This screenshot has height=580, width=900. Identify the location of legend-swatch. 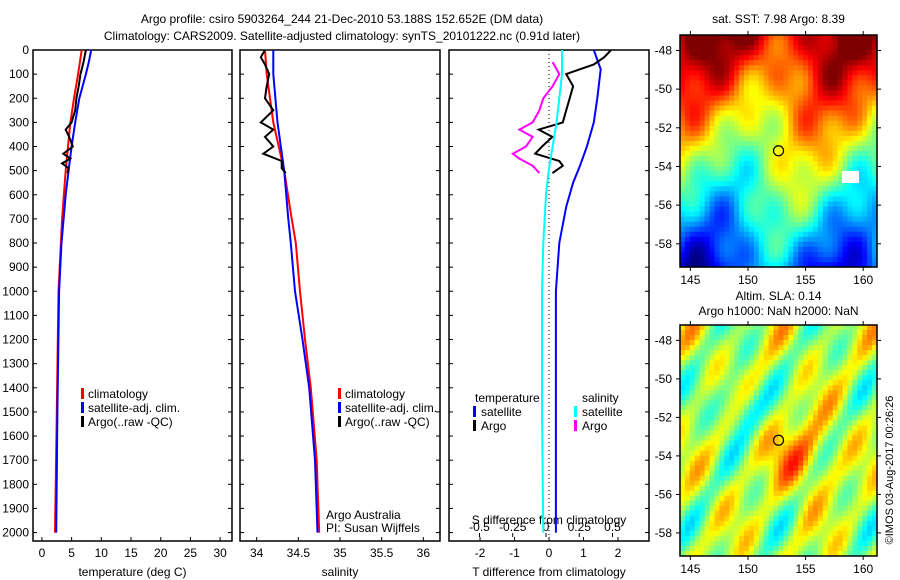
(575, 425).